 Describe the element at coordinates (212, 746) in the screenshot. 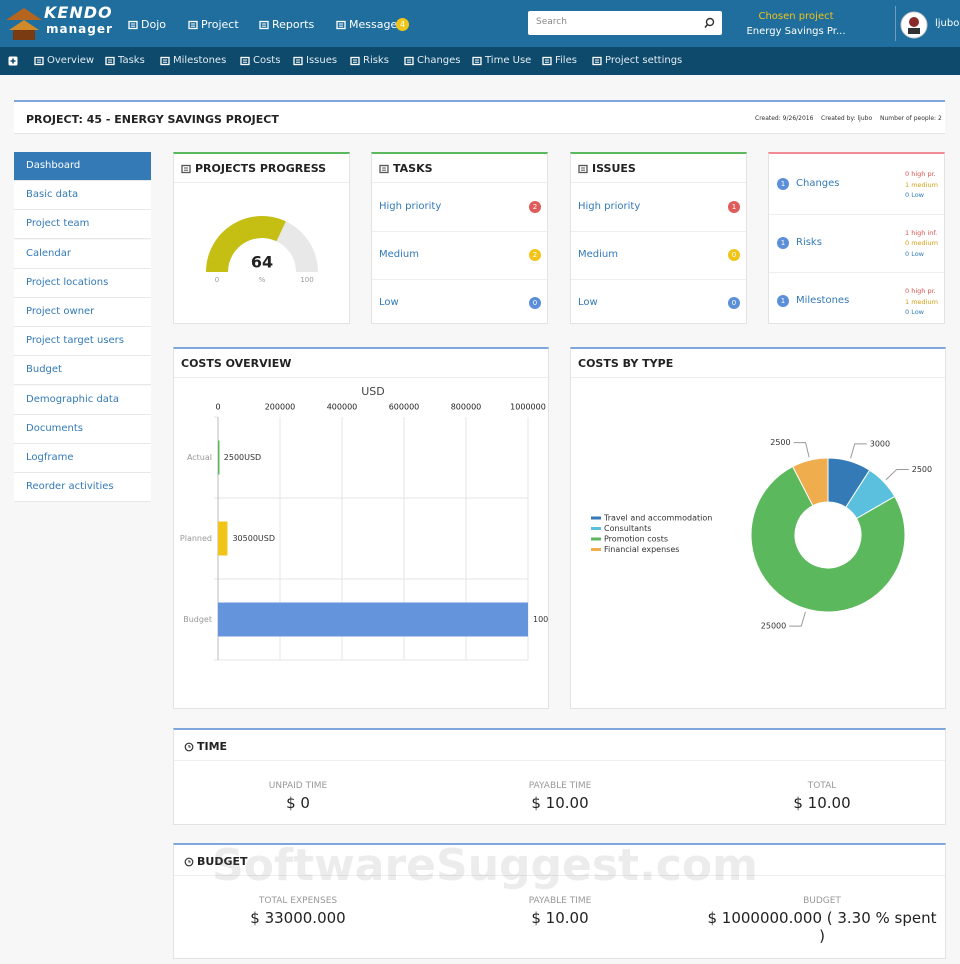

I see `card-title: TIME` at that location.